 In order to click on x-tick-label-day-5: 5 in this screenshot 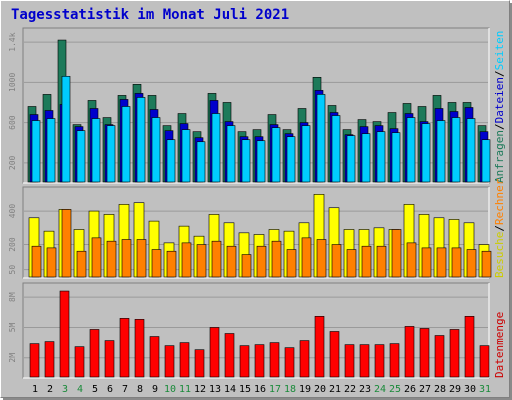, I will do `click(95, 389)`.